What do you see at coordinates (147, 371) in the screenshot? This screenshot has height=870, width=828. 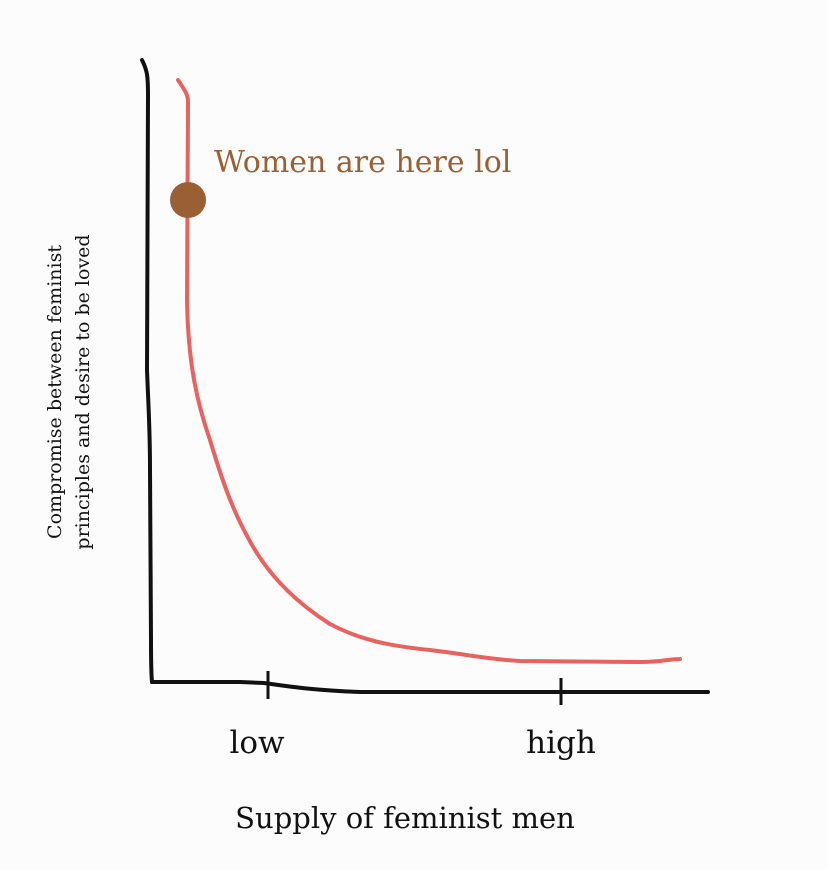 I see `y-axis-line` at bounding box center [147, 371].